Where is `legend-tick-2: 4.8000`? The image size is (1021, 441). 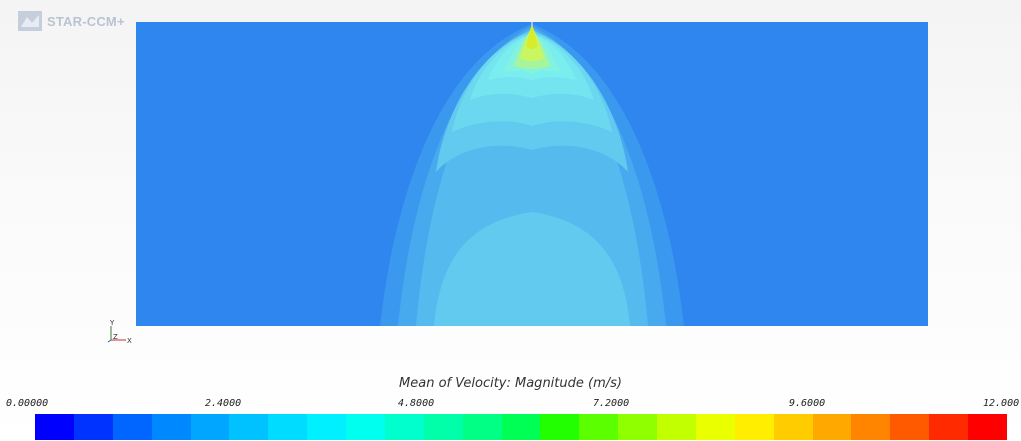 legend-tick-2: 4.8000 is located at coordinates (416, 403).